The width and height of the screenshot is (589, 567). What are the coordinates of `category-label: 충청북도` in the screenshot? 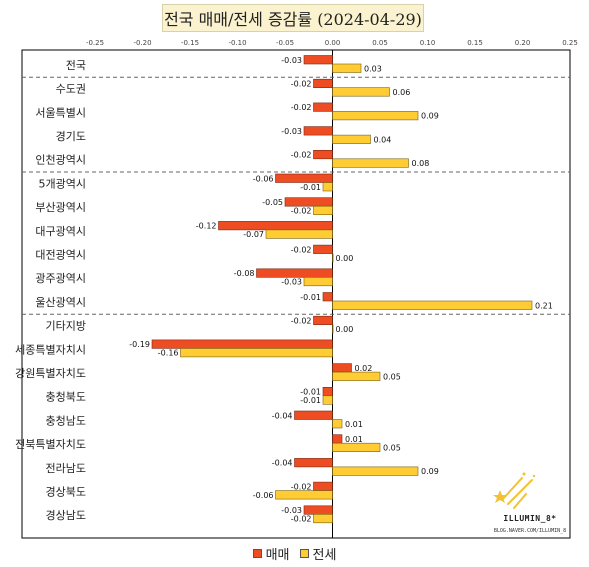 It's located at (66, 397).